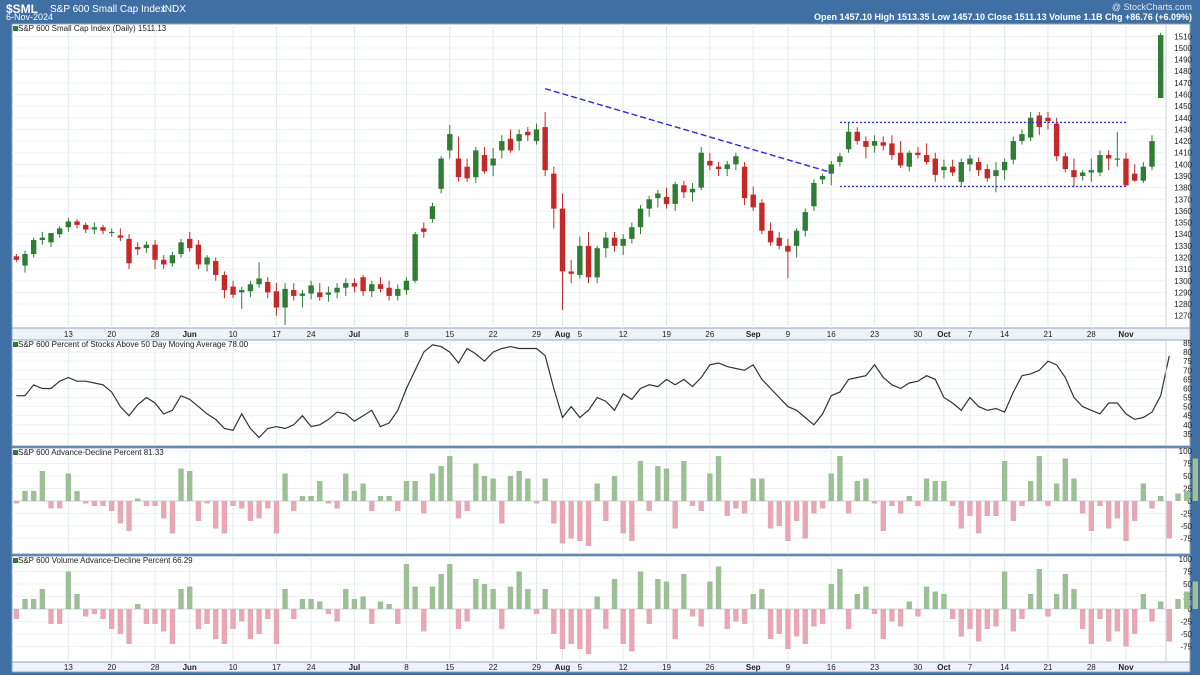  What do you see at coordinates (1187, 343) in the screenshot?
I see `y-tick-label: 85` at bounding box center [1187, 343].